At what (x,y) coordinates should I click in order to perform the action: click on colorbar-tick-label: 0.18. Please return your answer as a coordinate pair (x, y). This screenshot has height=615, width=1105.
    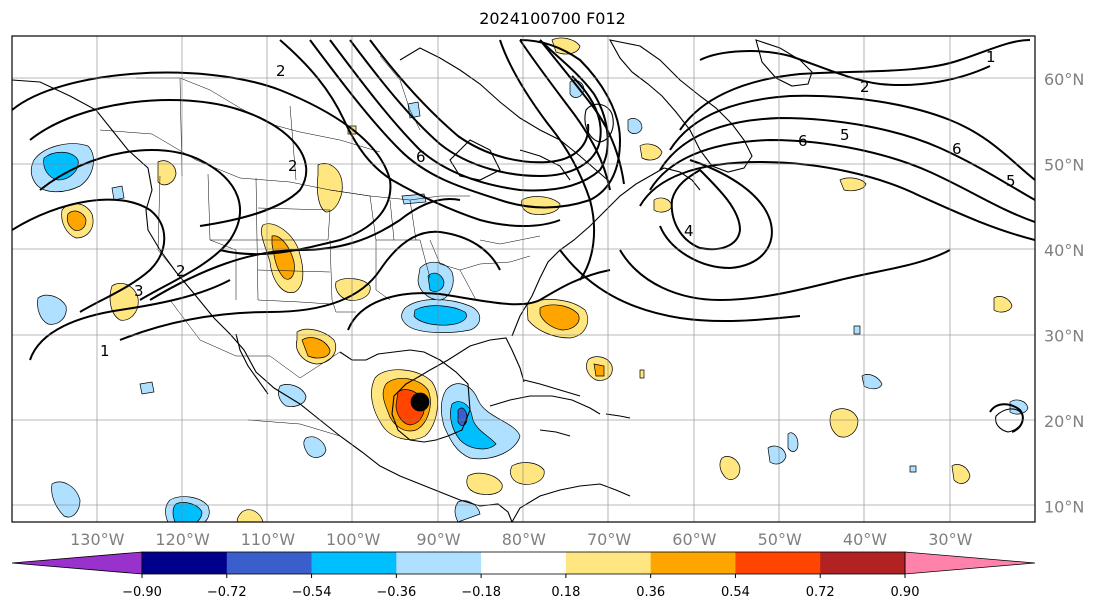
    Looking at the image, I should click on (565, 592).